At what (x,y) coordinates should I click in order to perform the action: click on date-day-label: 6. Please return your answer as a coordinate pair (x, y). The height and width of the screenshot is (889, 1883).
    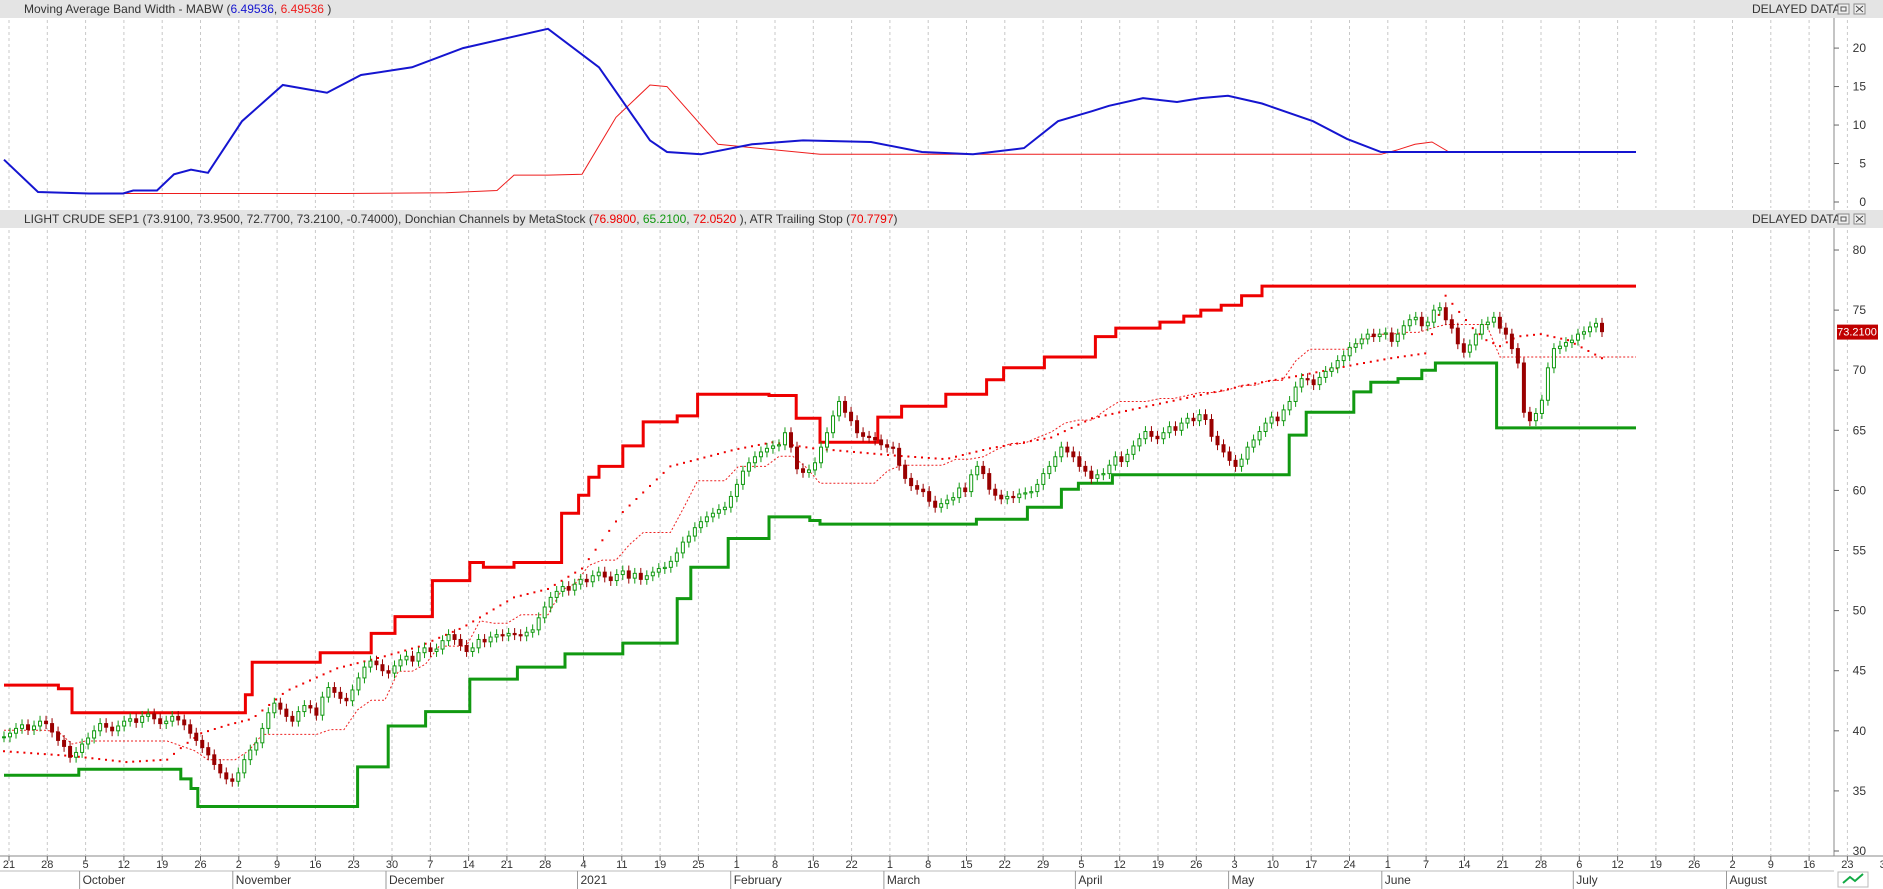
    Looking at the image, I should click on (1579, 865).